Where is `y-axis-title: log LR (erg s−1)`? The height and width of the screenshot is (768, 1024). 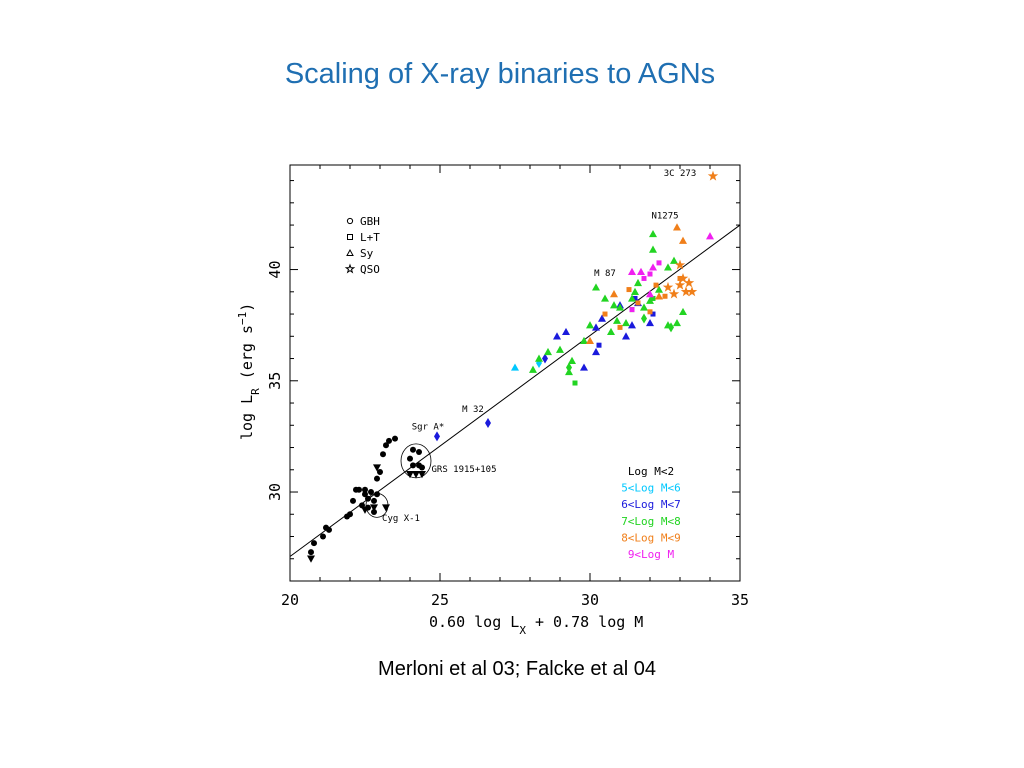
y-axis-title: log LR (erg s−1) is located at coordinates (249, 371).